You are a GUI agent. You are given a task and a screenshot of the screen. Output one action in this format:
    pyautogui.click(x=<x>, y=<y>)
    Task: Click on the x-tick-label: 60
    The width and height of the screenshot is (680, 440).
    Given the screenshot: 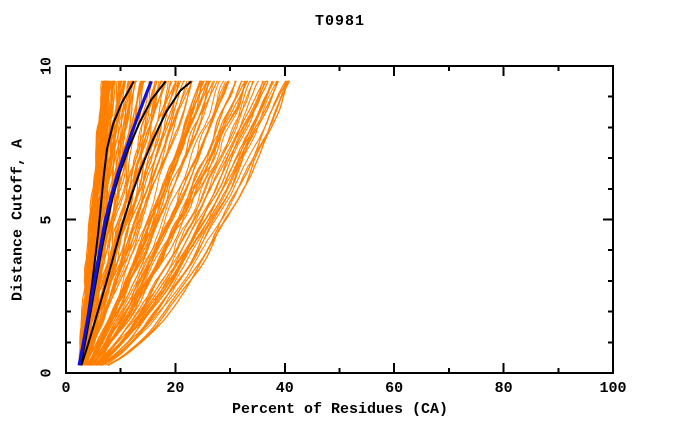 What is the action you would take?
    pyautogui.click(x=394, y=388)
    